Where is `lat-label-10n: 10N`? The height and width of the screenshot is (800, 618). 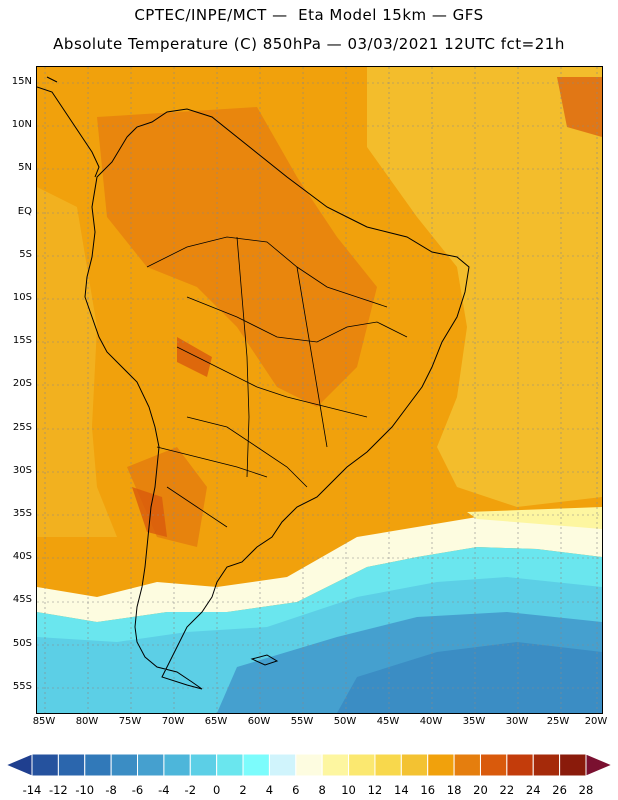
lat-label-10n: 10N is located at coordinates (21, 124).